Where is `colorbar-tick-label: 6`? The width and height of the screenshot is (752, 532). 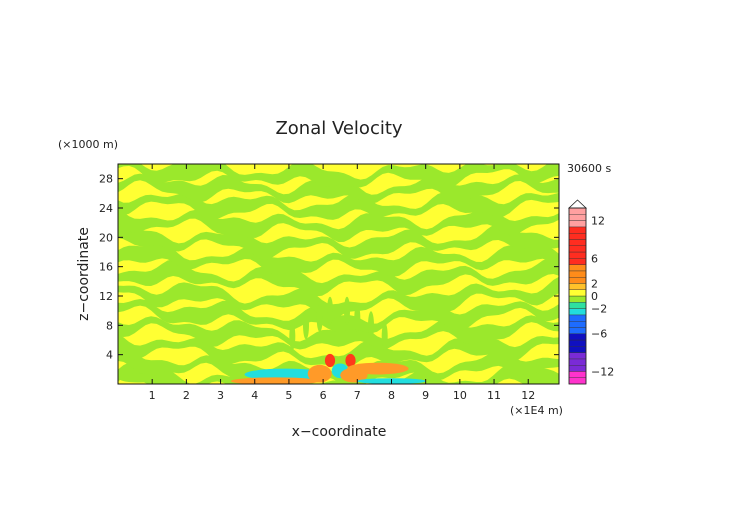 colorbar-tick-label: 6 is located at coordinates (594, 258).